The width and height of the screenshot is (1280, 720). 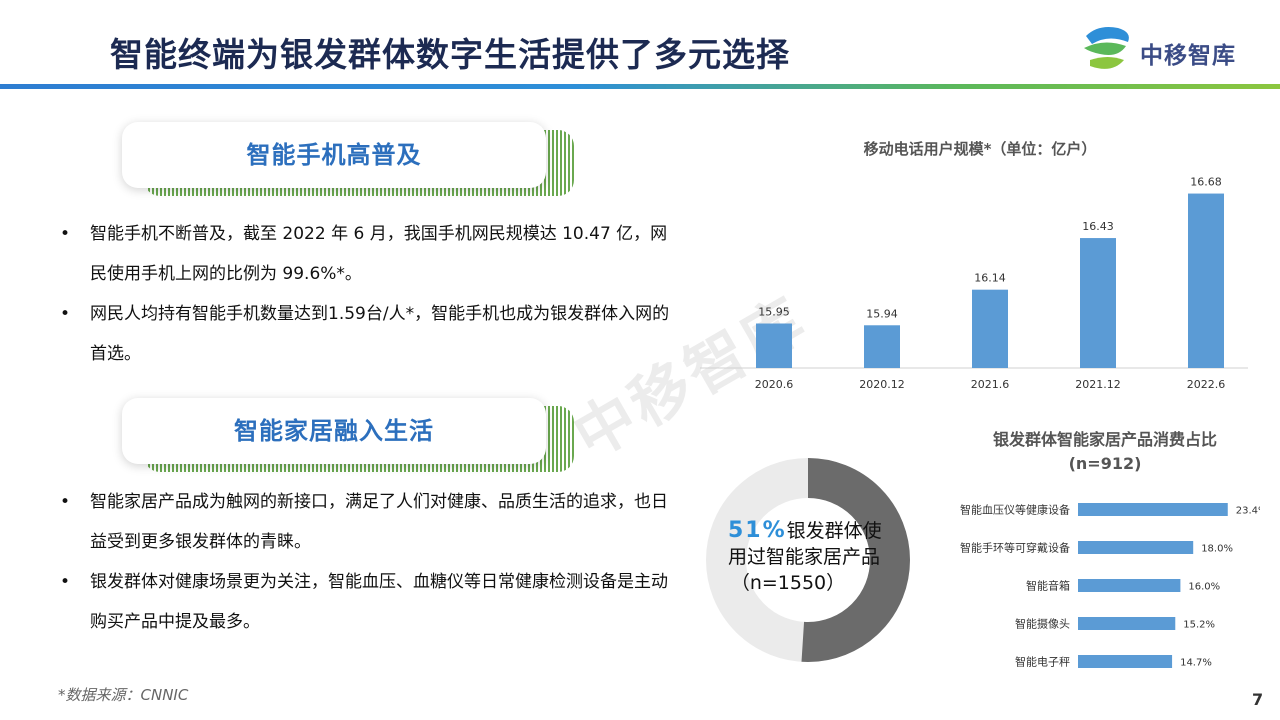 I want to click on chart-title: 移动电话用户规模*（单位：亿户）, so click(x=980, y=149).